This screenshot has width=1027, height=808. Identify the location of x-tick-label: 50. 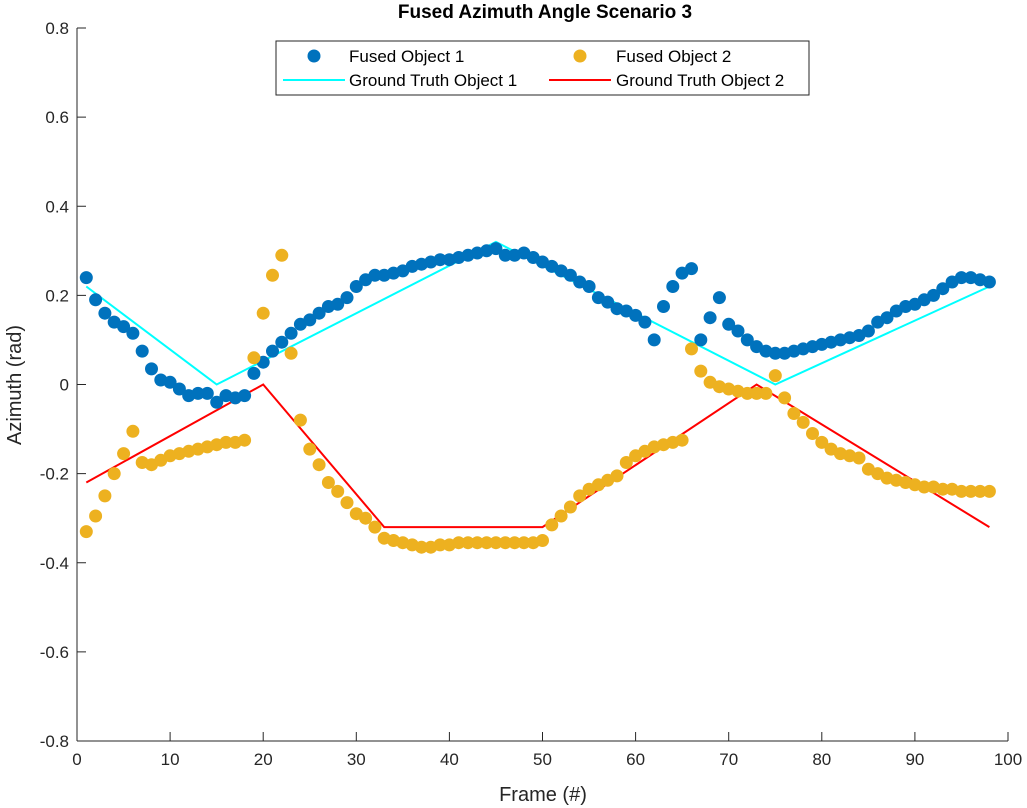
(542, 759).